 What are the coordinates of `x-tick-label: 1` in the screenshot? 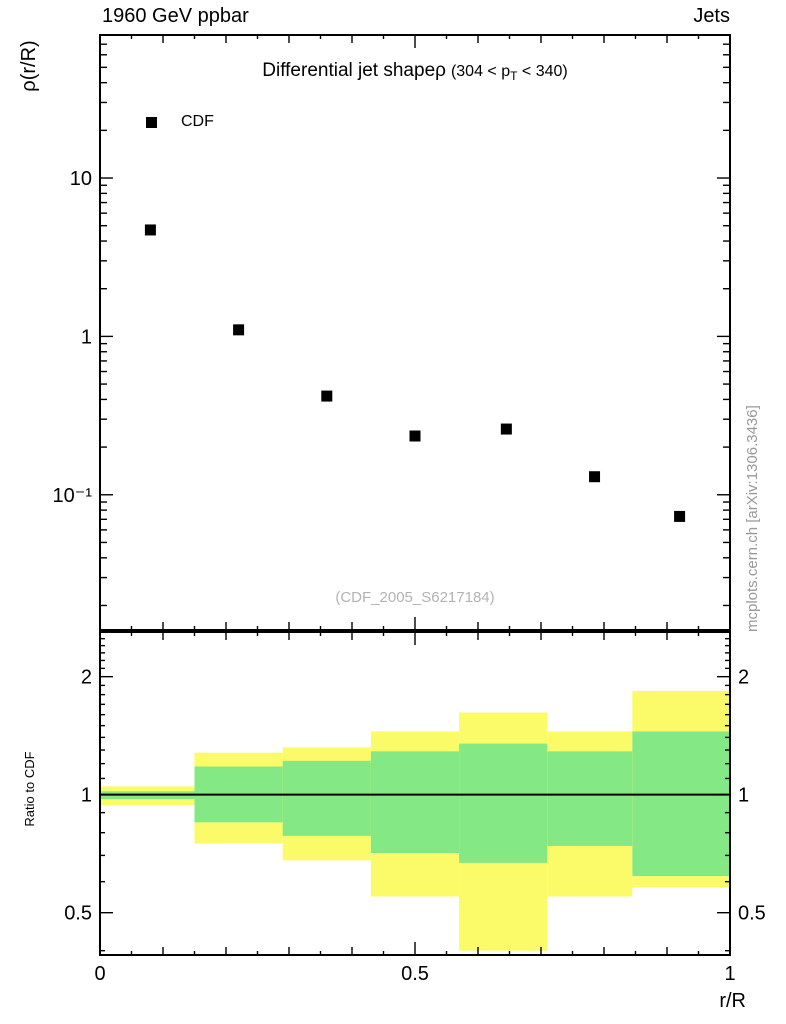 It's located at (729, 974).